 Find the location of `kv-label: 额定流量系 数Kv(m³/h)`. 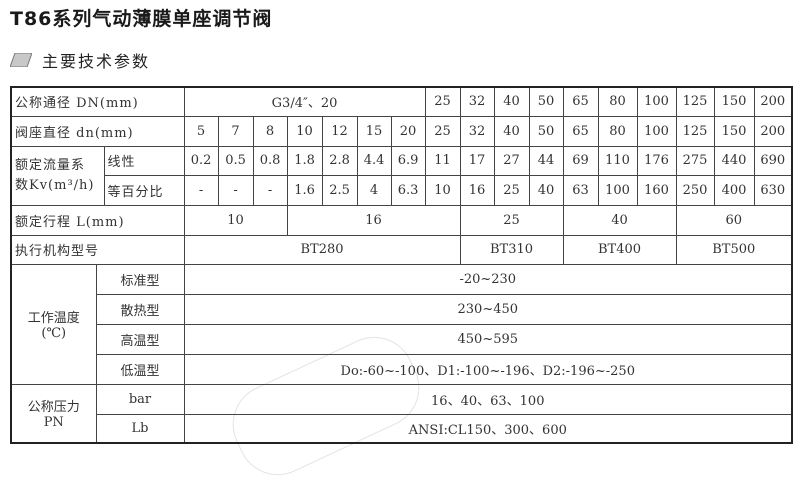

kv-label: 额定流量系 数Kv(m³/h) is located at coordinates (57, 175).